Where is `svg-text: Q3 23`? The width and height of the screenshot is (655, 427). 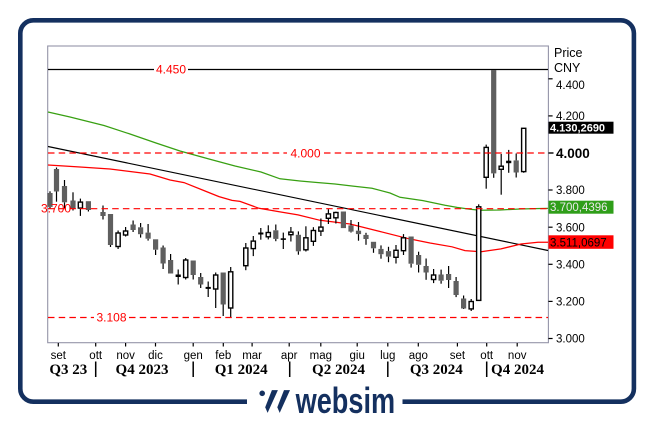 svg-text: Q3 23 is located at coordinates (68, 370).